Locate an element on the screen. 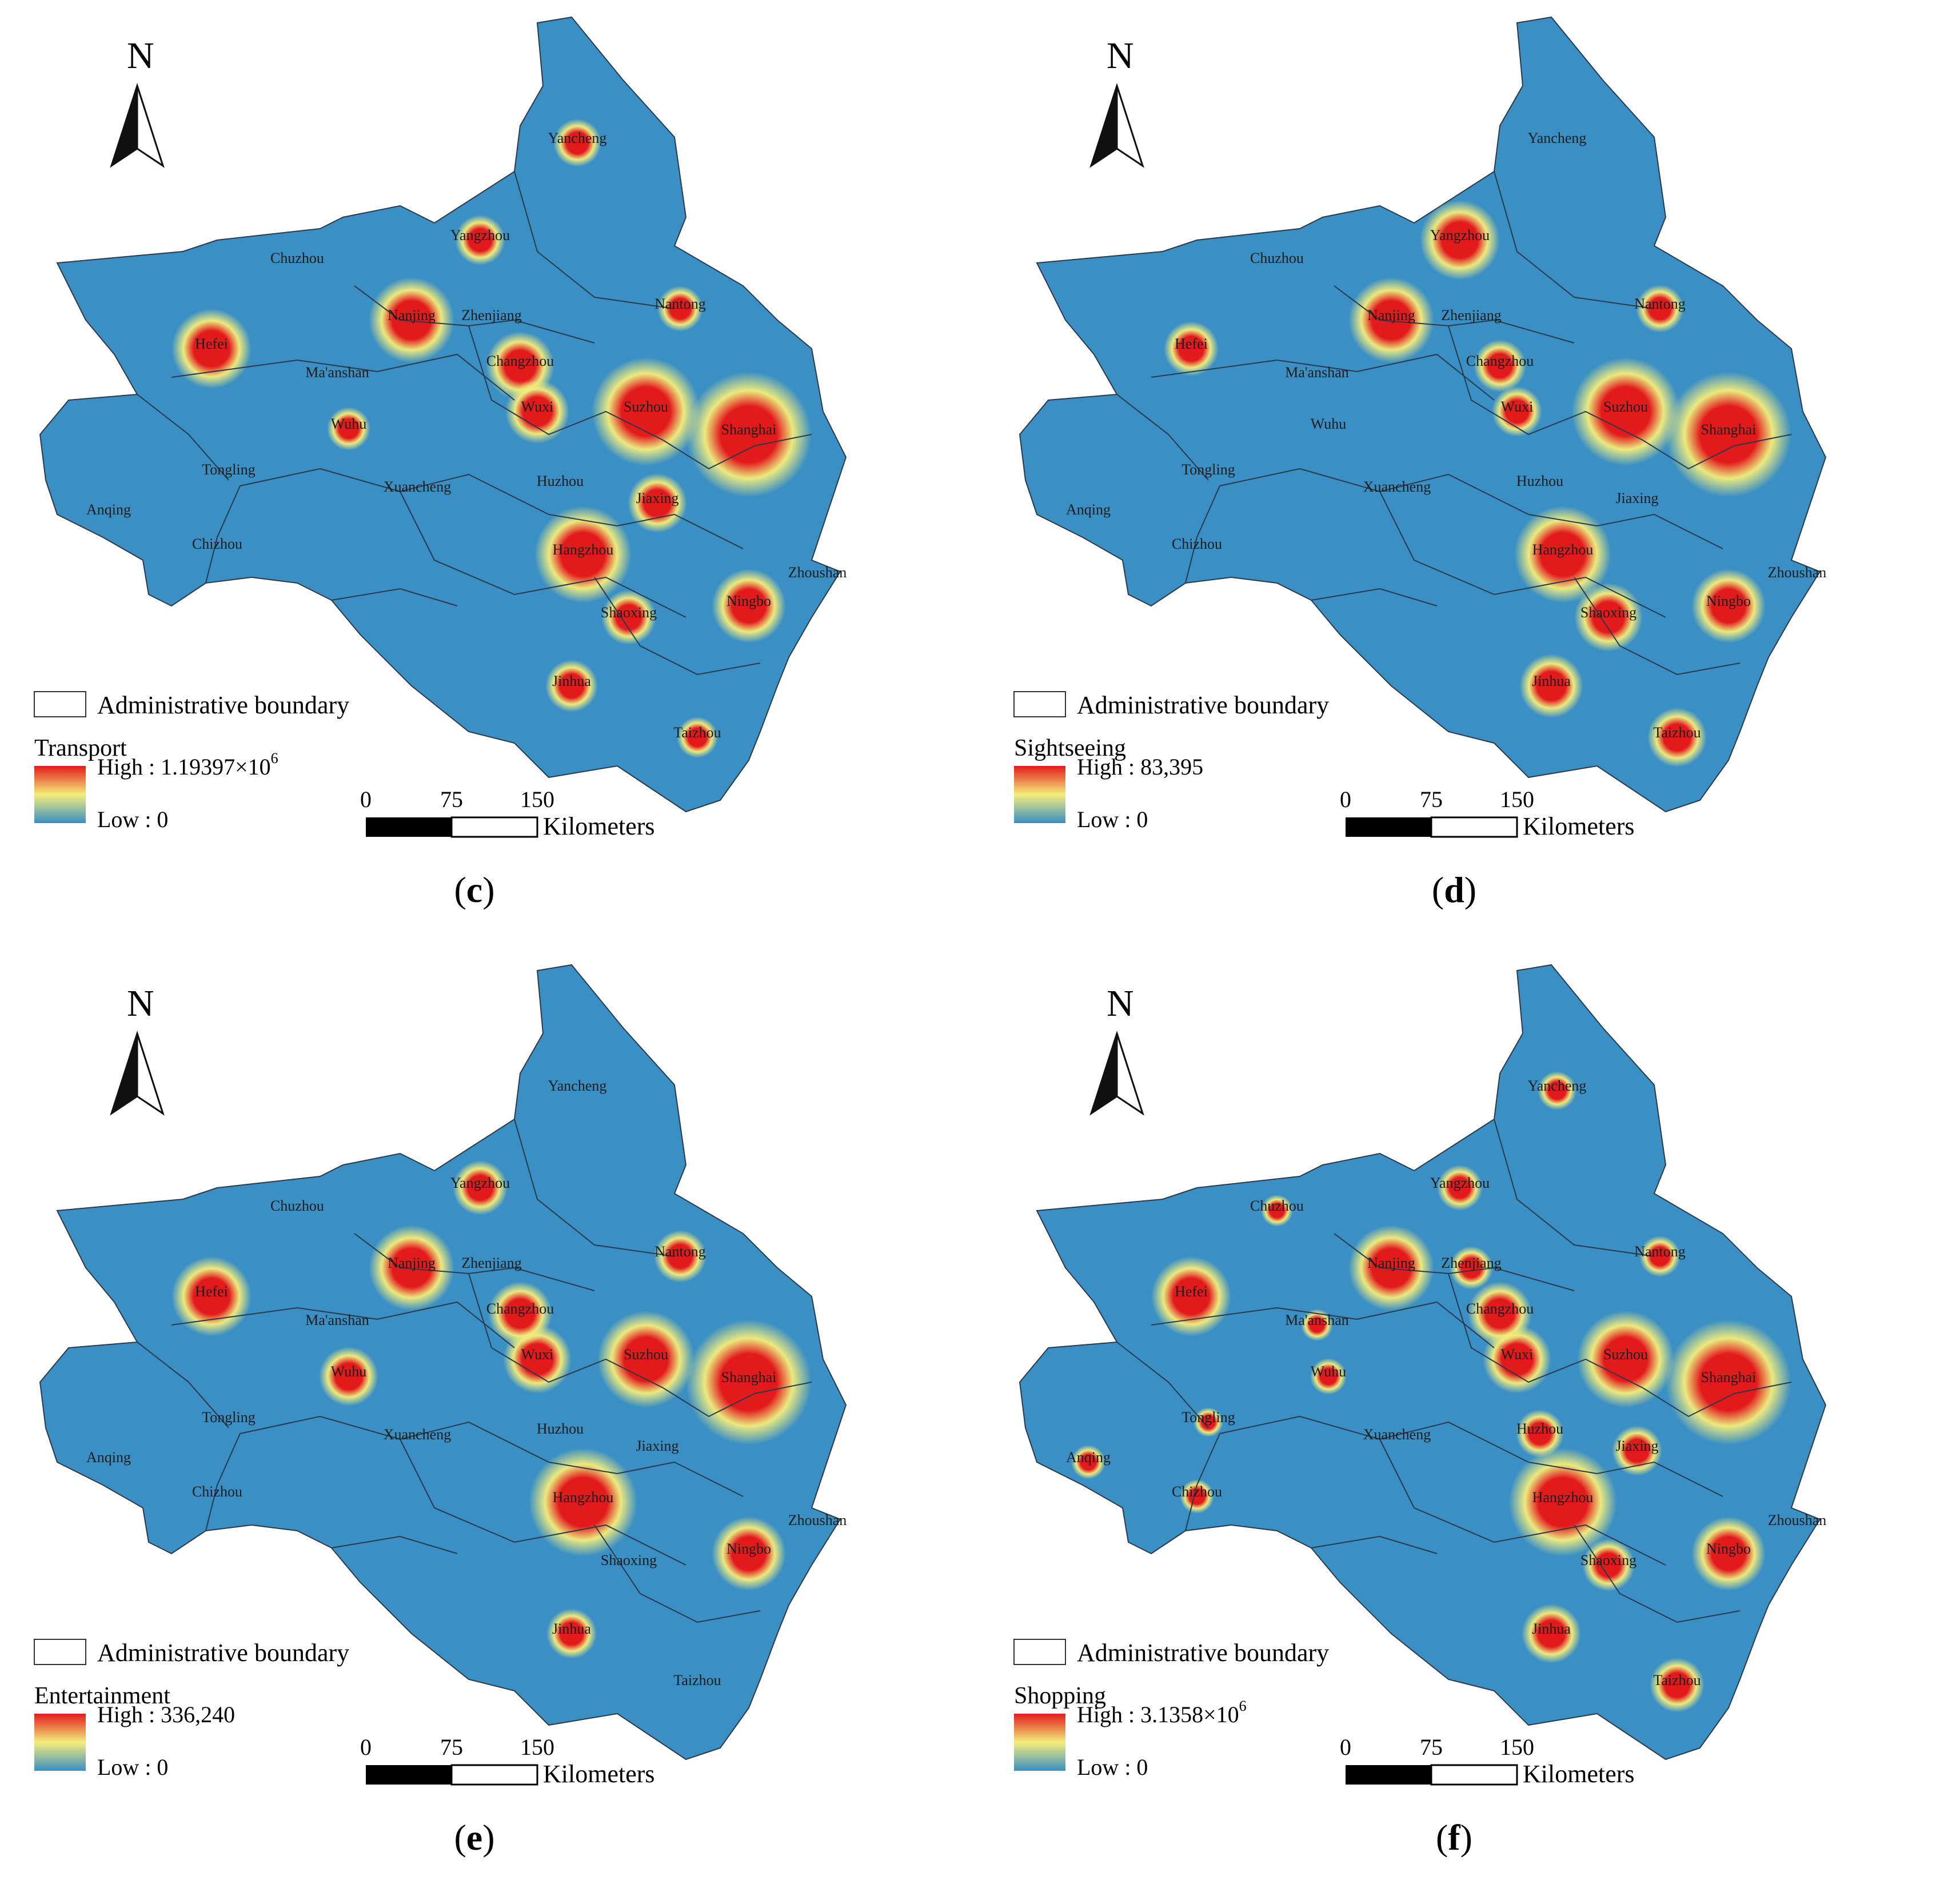 The width and height of the screenshot is (1960, 1896). city-label: Chuzhou is located at coordinates (297, 258).